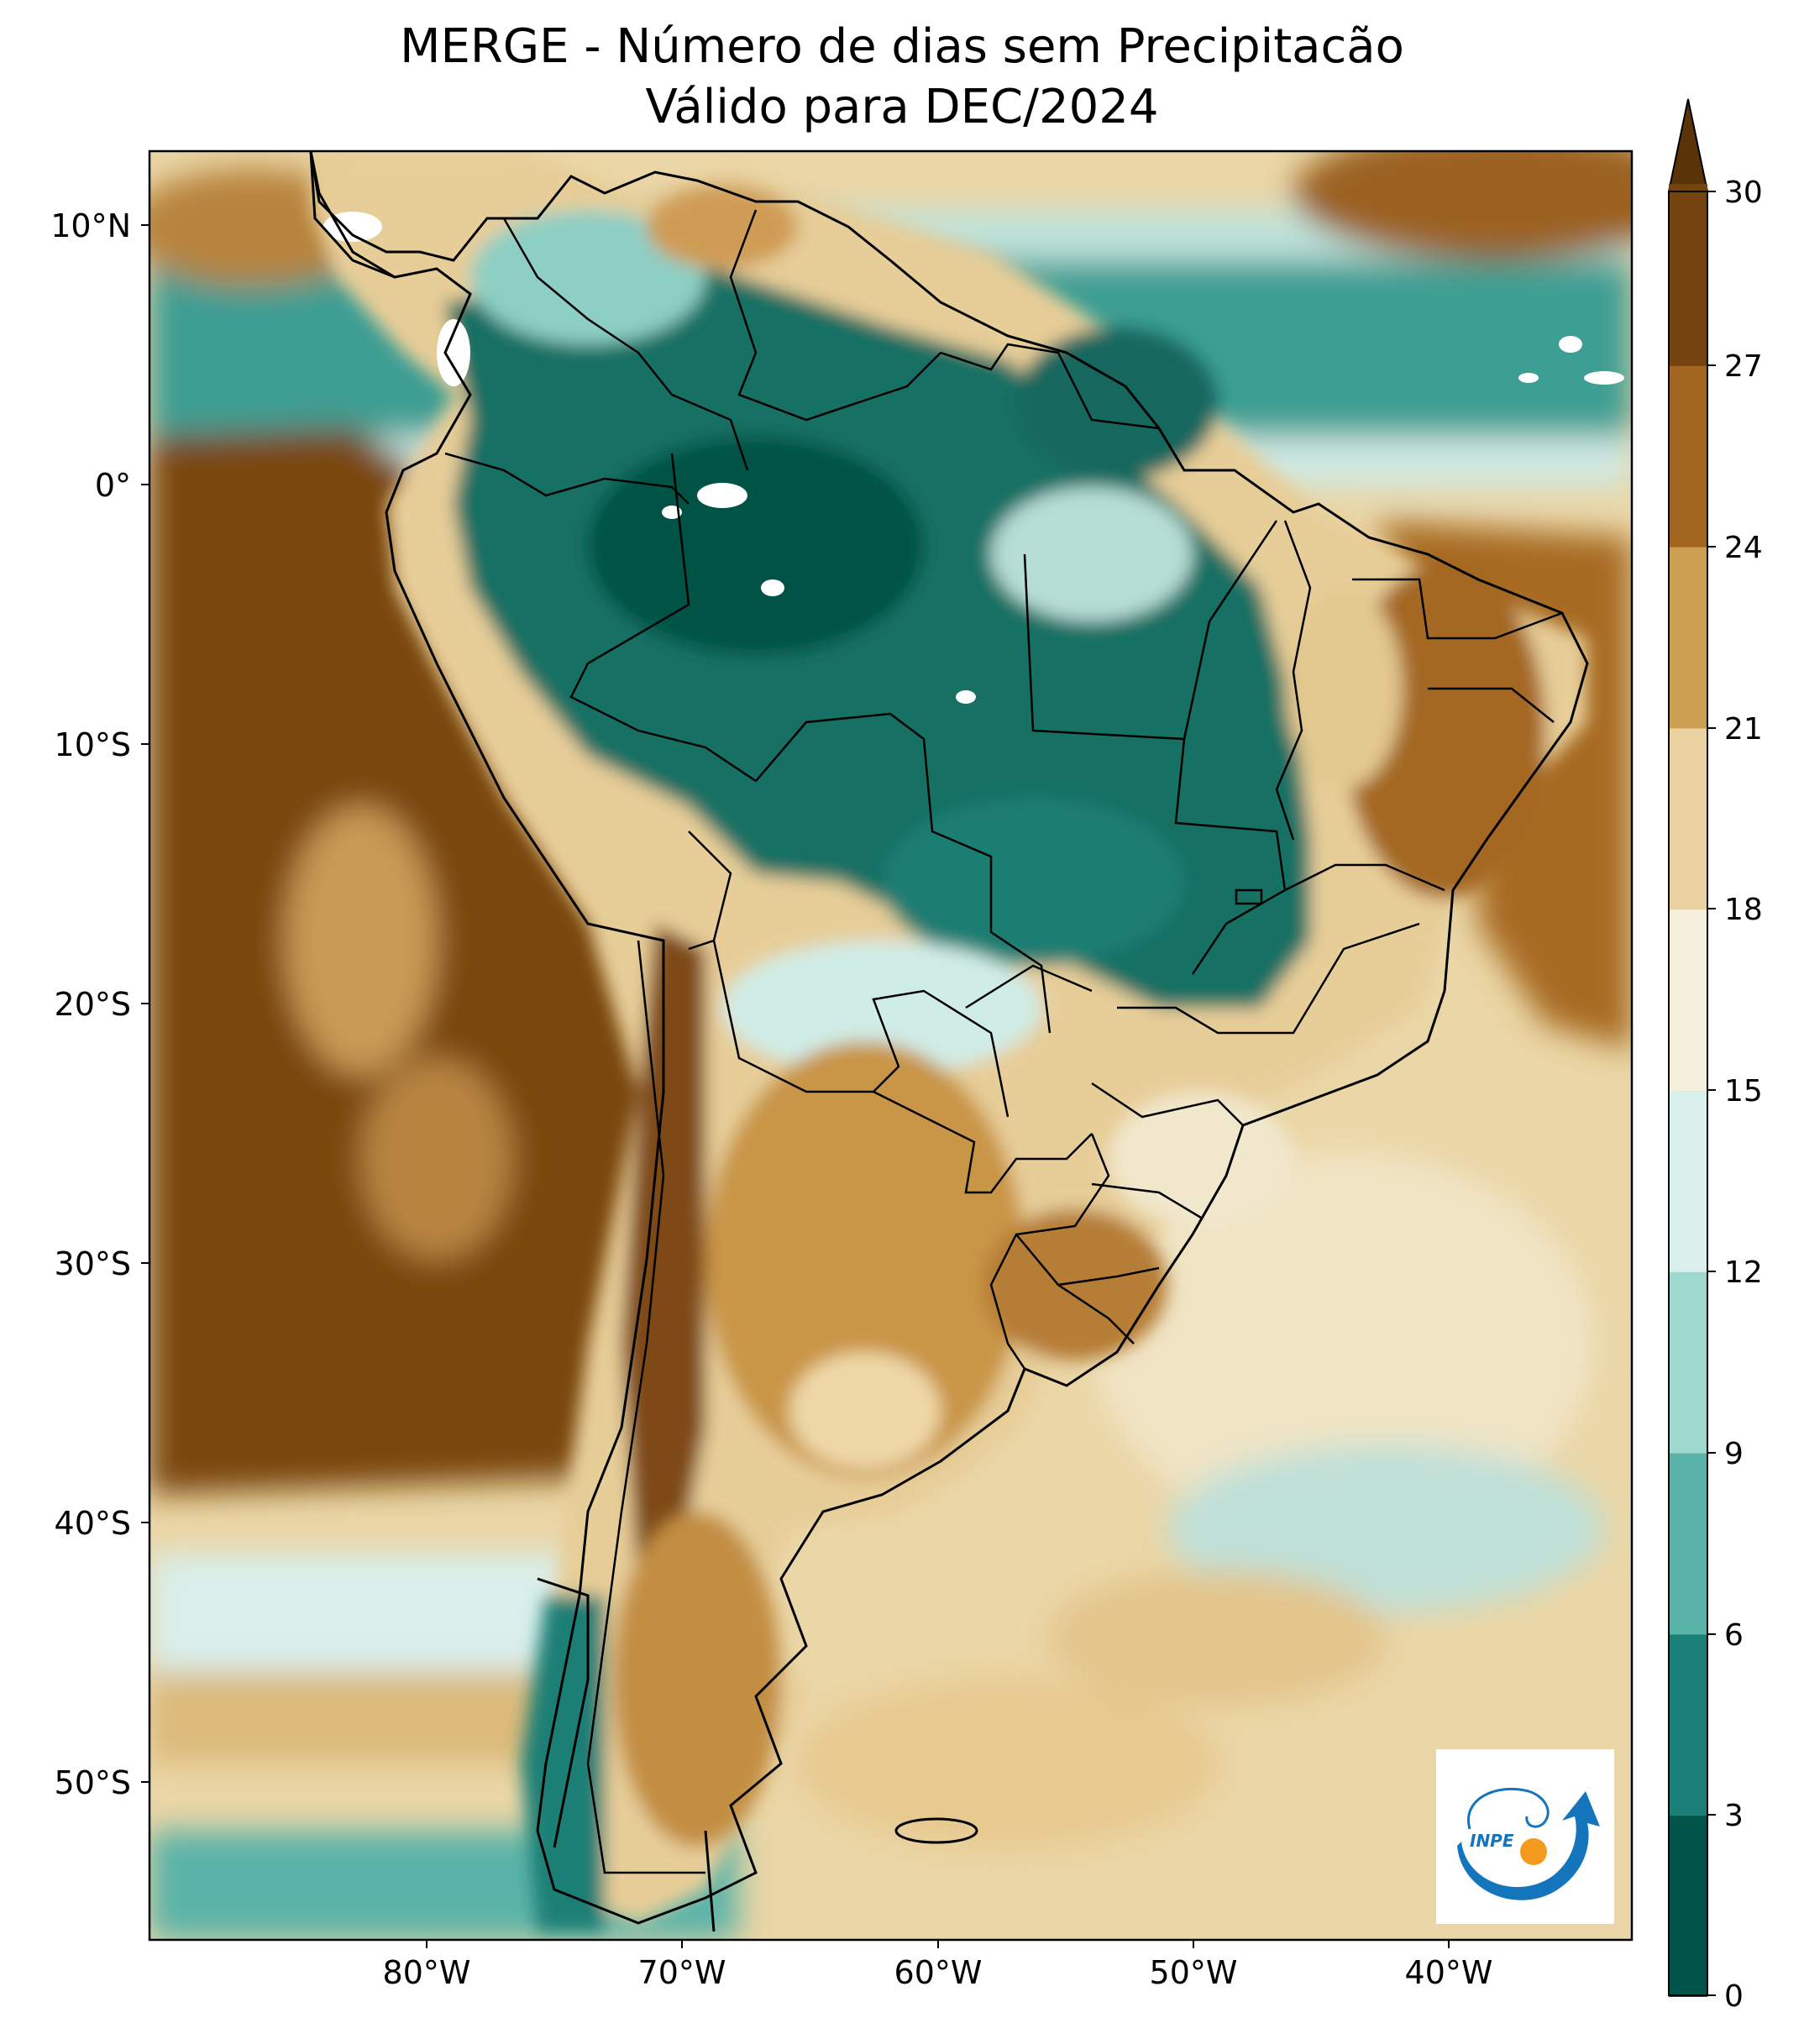 This screenshot has width=1804, height=2044. Describe the element at coordinates (1033, 882) in the screenshot. I see `central-brazil-wet` at that location.